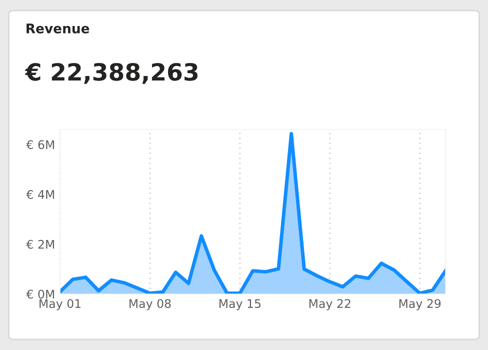 Image resolution: width=488 pixels, height=350 pixels. I want to click on x-tick-label: May 29, so click(420, 304).